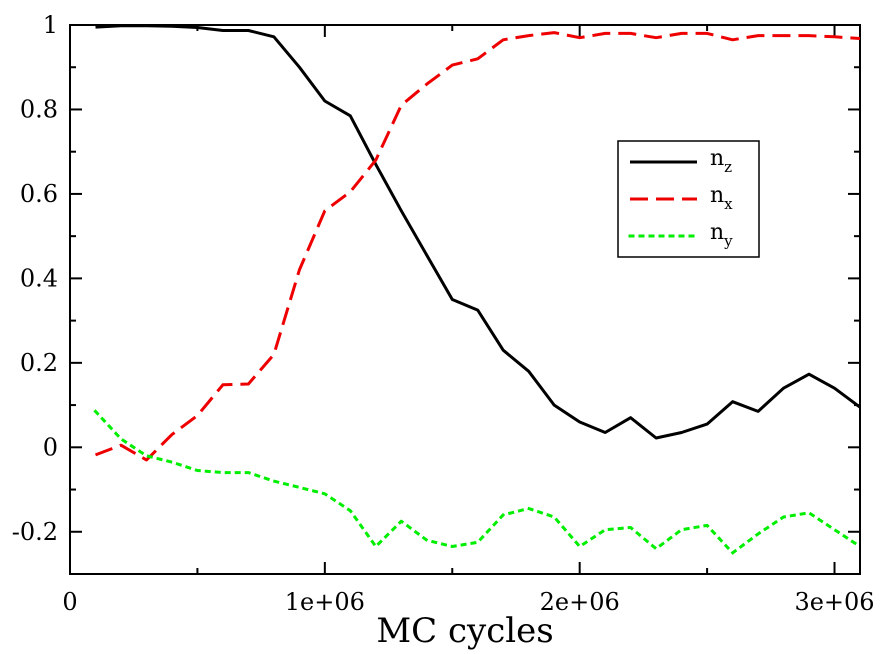 The image size is (882, 654). What do you see at coordinates (39, 194) in the screenshot?
I see `y-tick-label: 0.6` at bounding box center [39, 194].